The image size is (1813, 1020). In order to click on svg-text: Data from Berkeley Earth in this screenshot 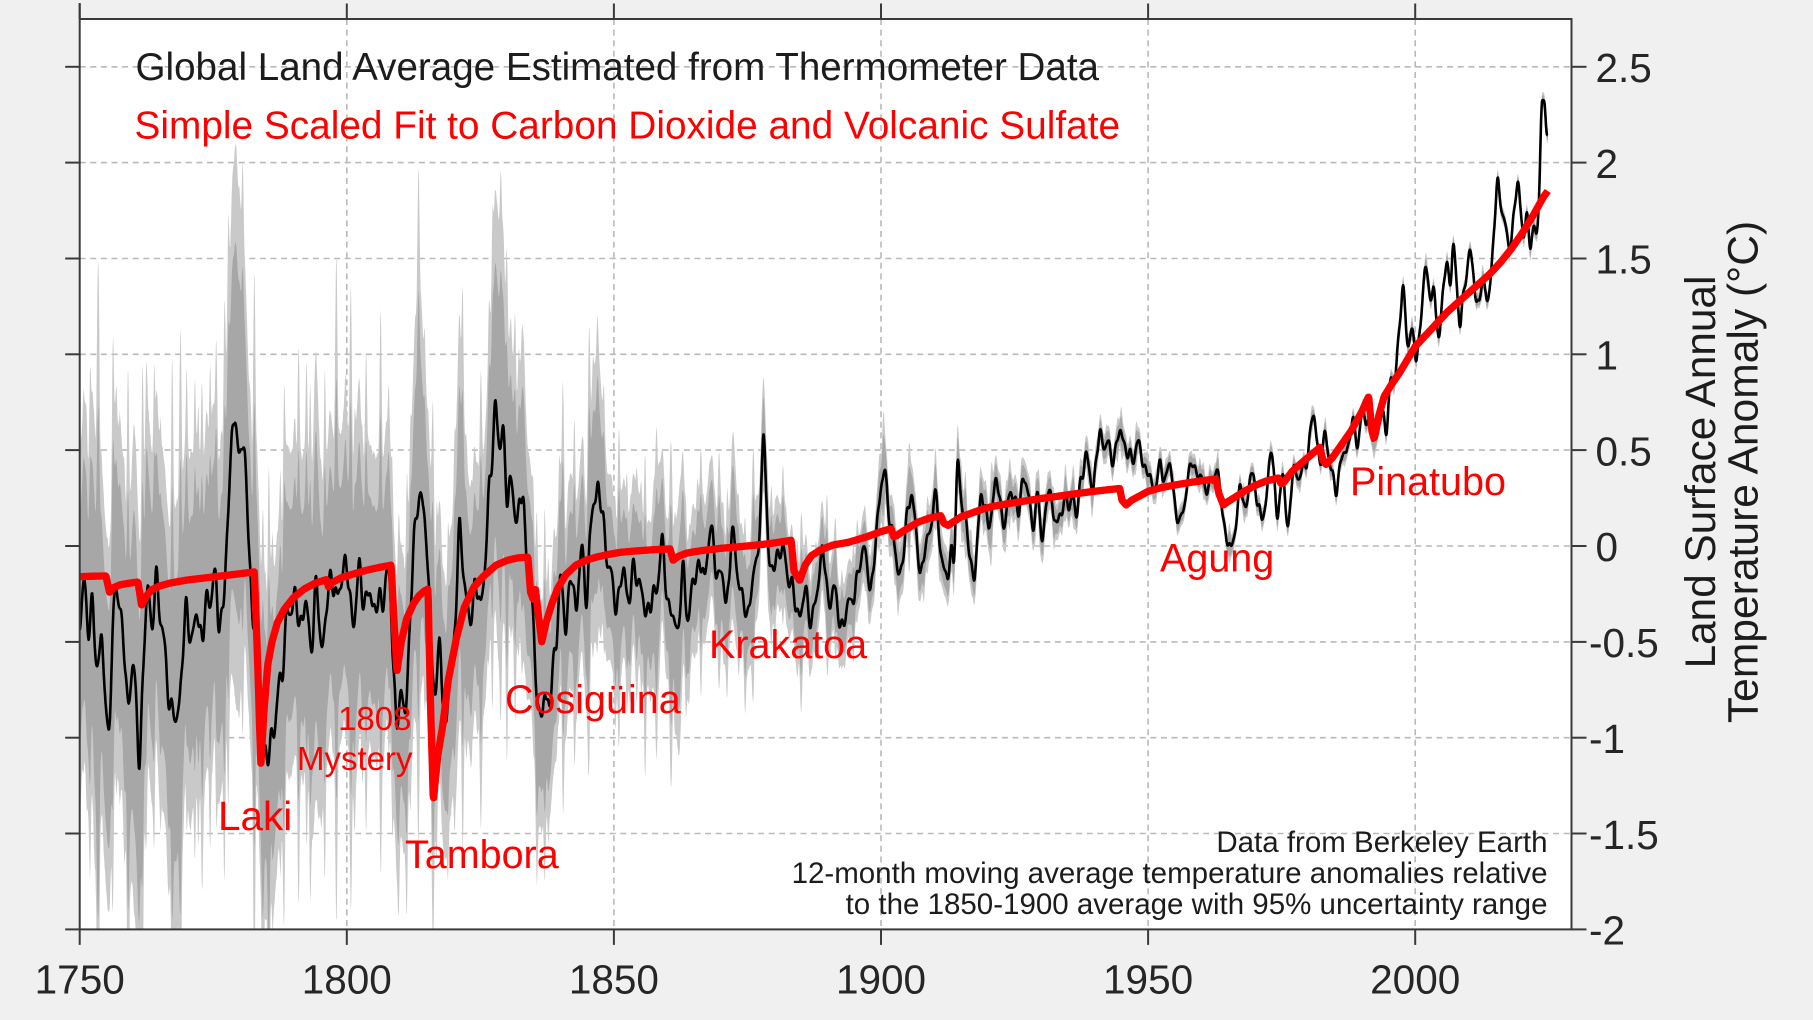, I will do `click(1381, 842)`.